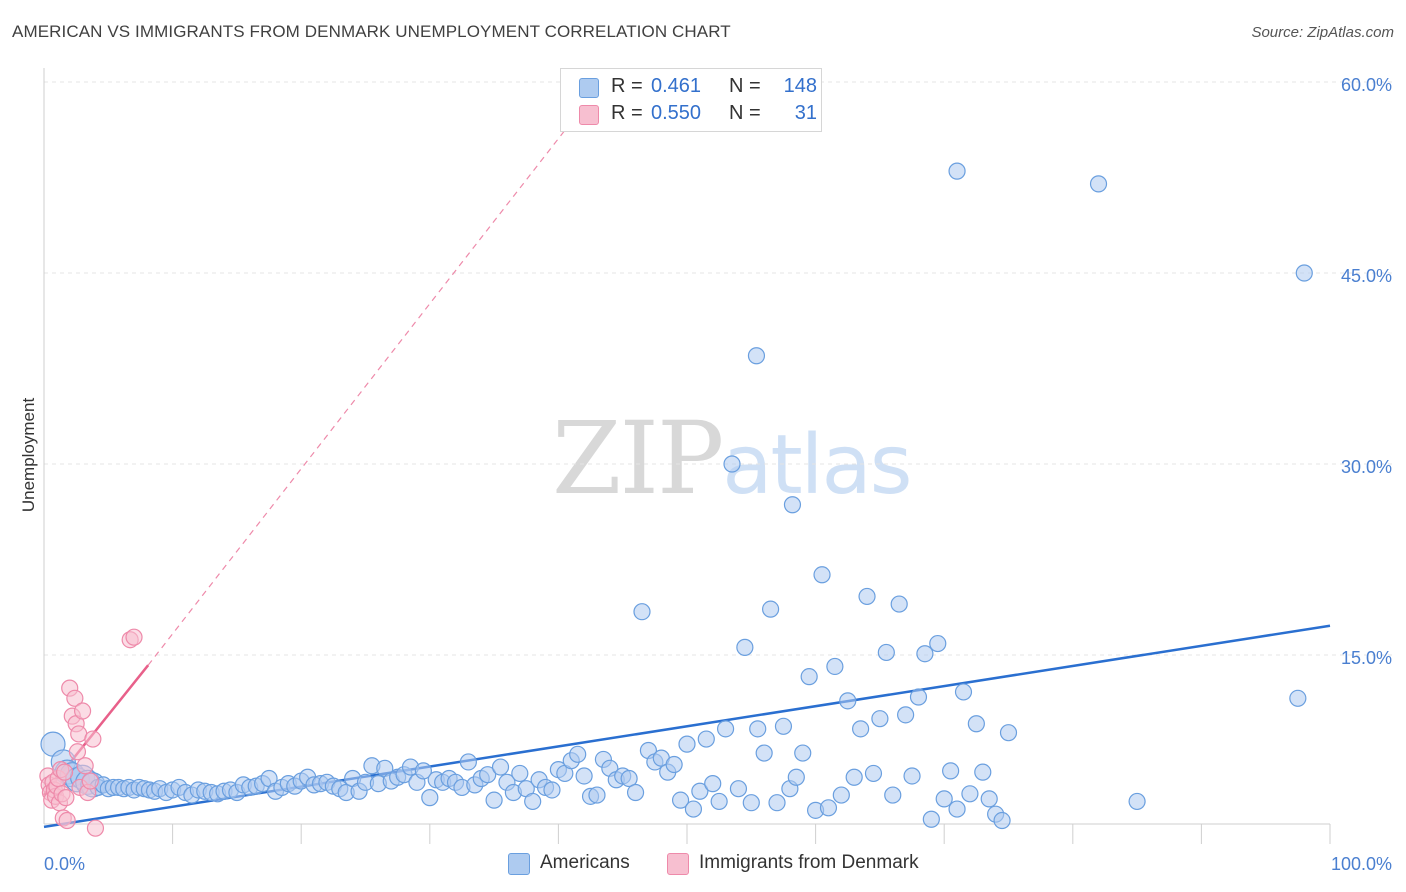  I want to click on r-value: 0.550, so click(676, 113).